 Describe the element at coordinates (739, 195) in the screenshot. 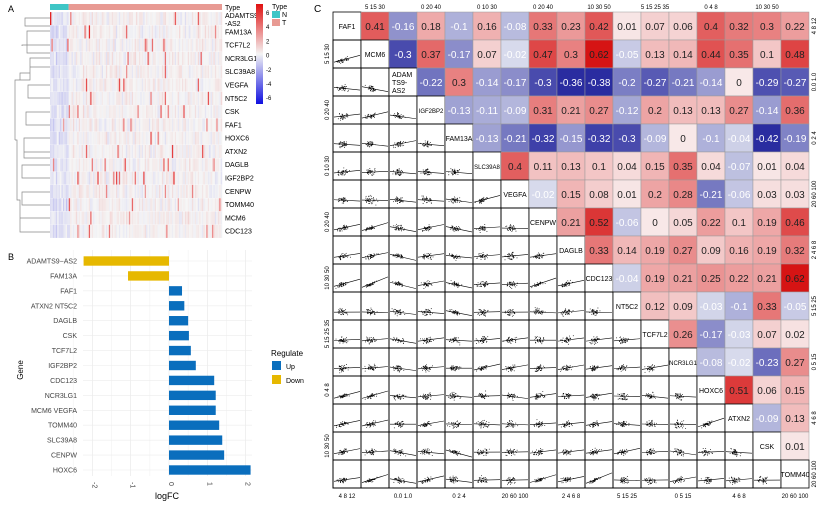

I see `corr-value: -0.06` at that location.